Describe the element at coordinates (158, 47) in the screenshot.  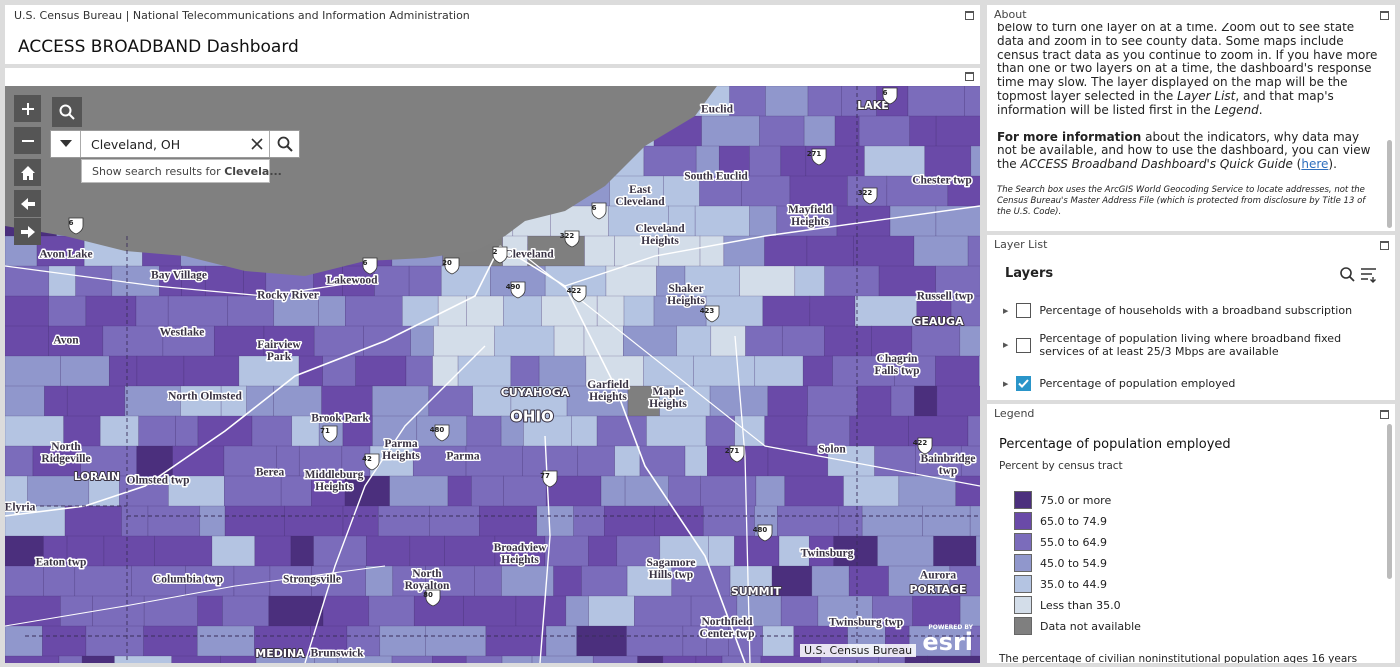
I see `dashboard-title: ACCESS BROADBAND Dashboard` at that location.